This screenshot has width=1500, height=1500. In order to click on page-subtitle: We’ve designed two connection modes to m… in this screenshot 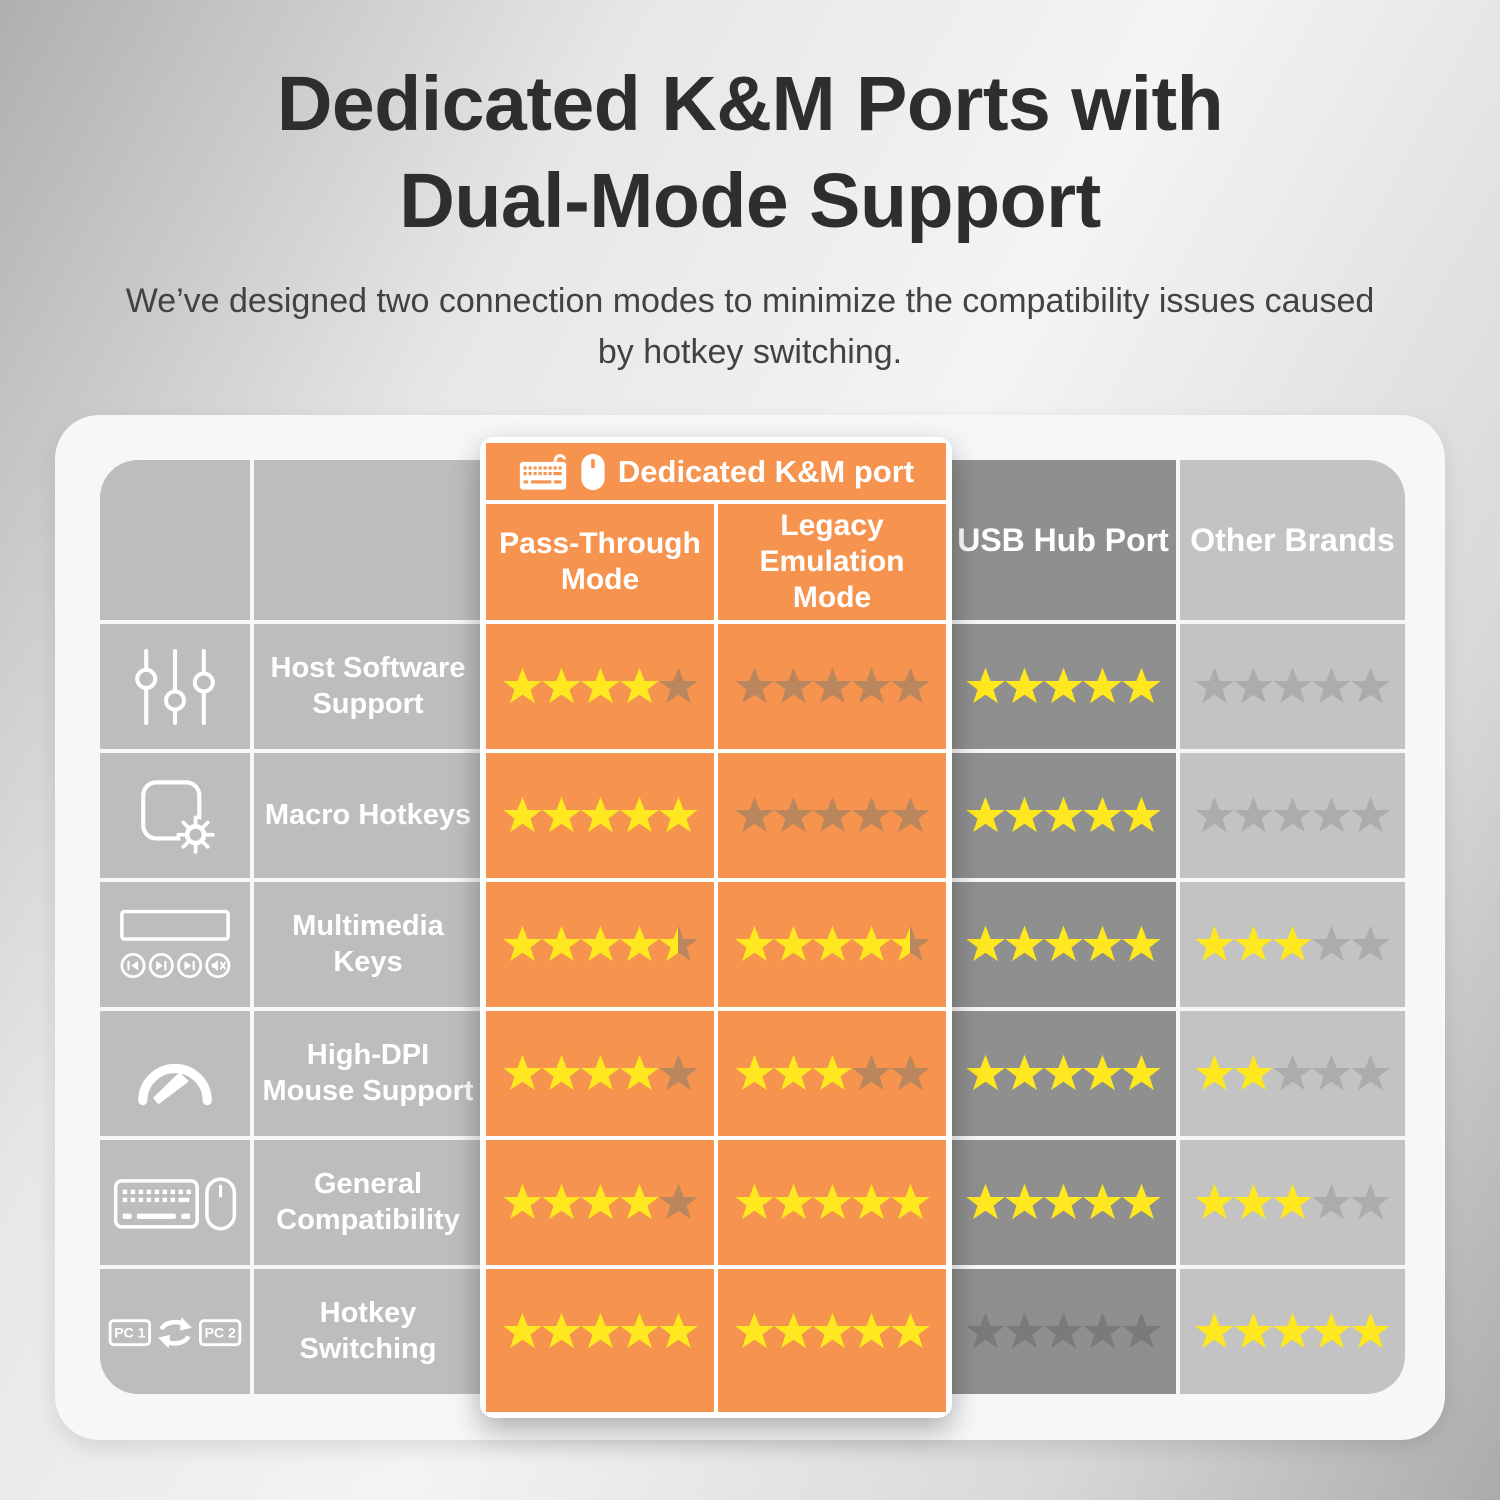, I will do `click(750, 327)`.